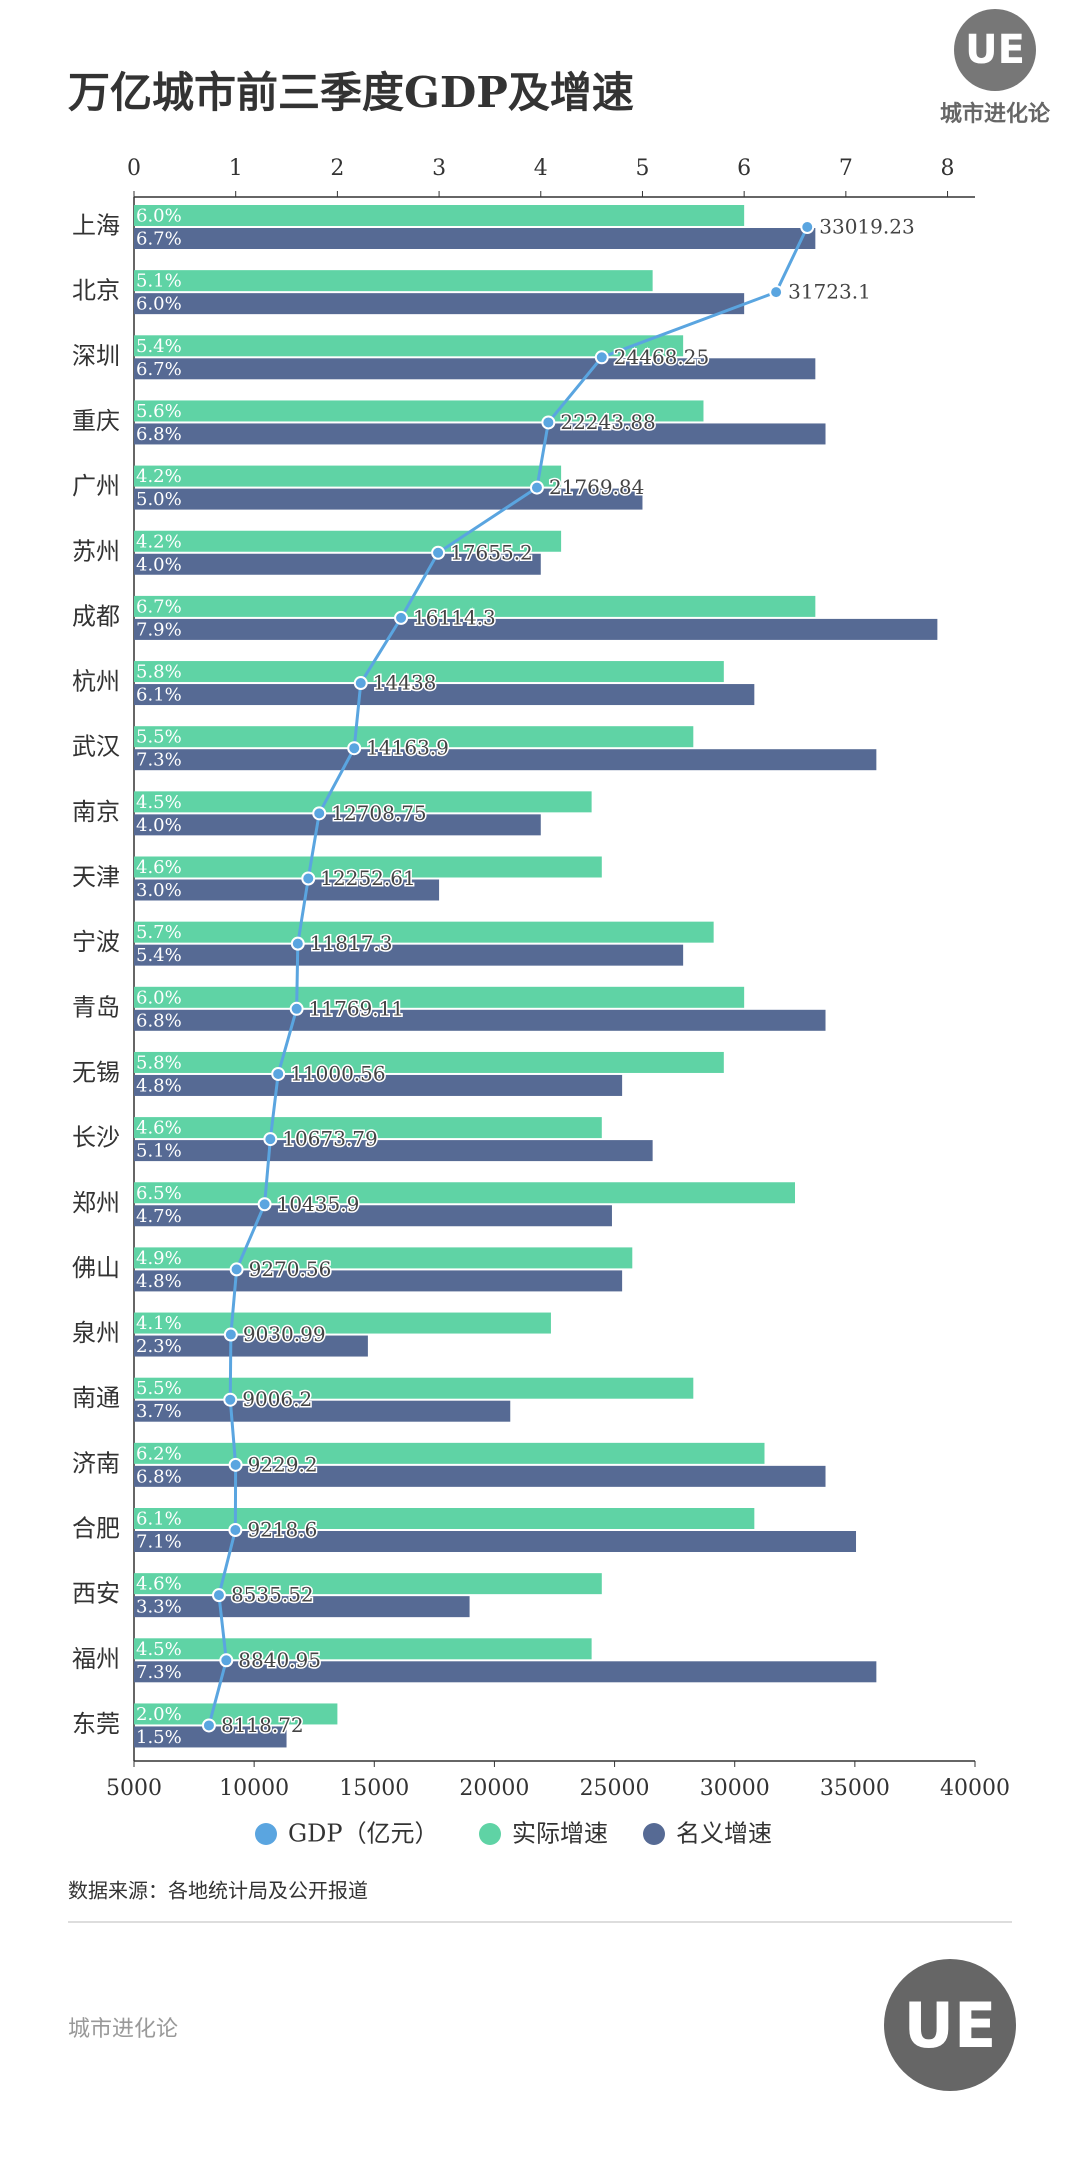 Image resolution: width=1080 pixels, height=2160 pixels. Describe the element at coordinates (735, 1788) in the screenshot. I see `bottom-tick-label: 30000` at that location.